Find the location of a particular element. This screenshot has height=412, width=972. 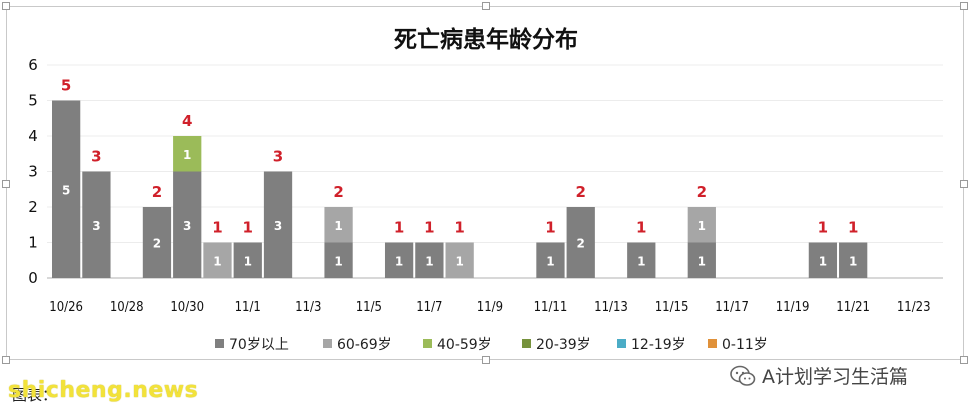

y-tick-label: 3 is located at coordinates (33, 172).